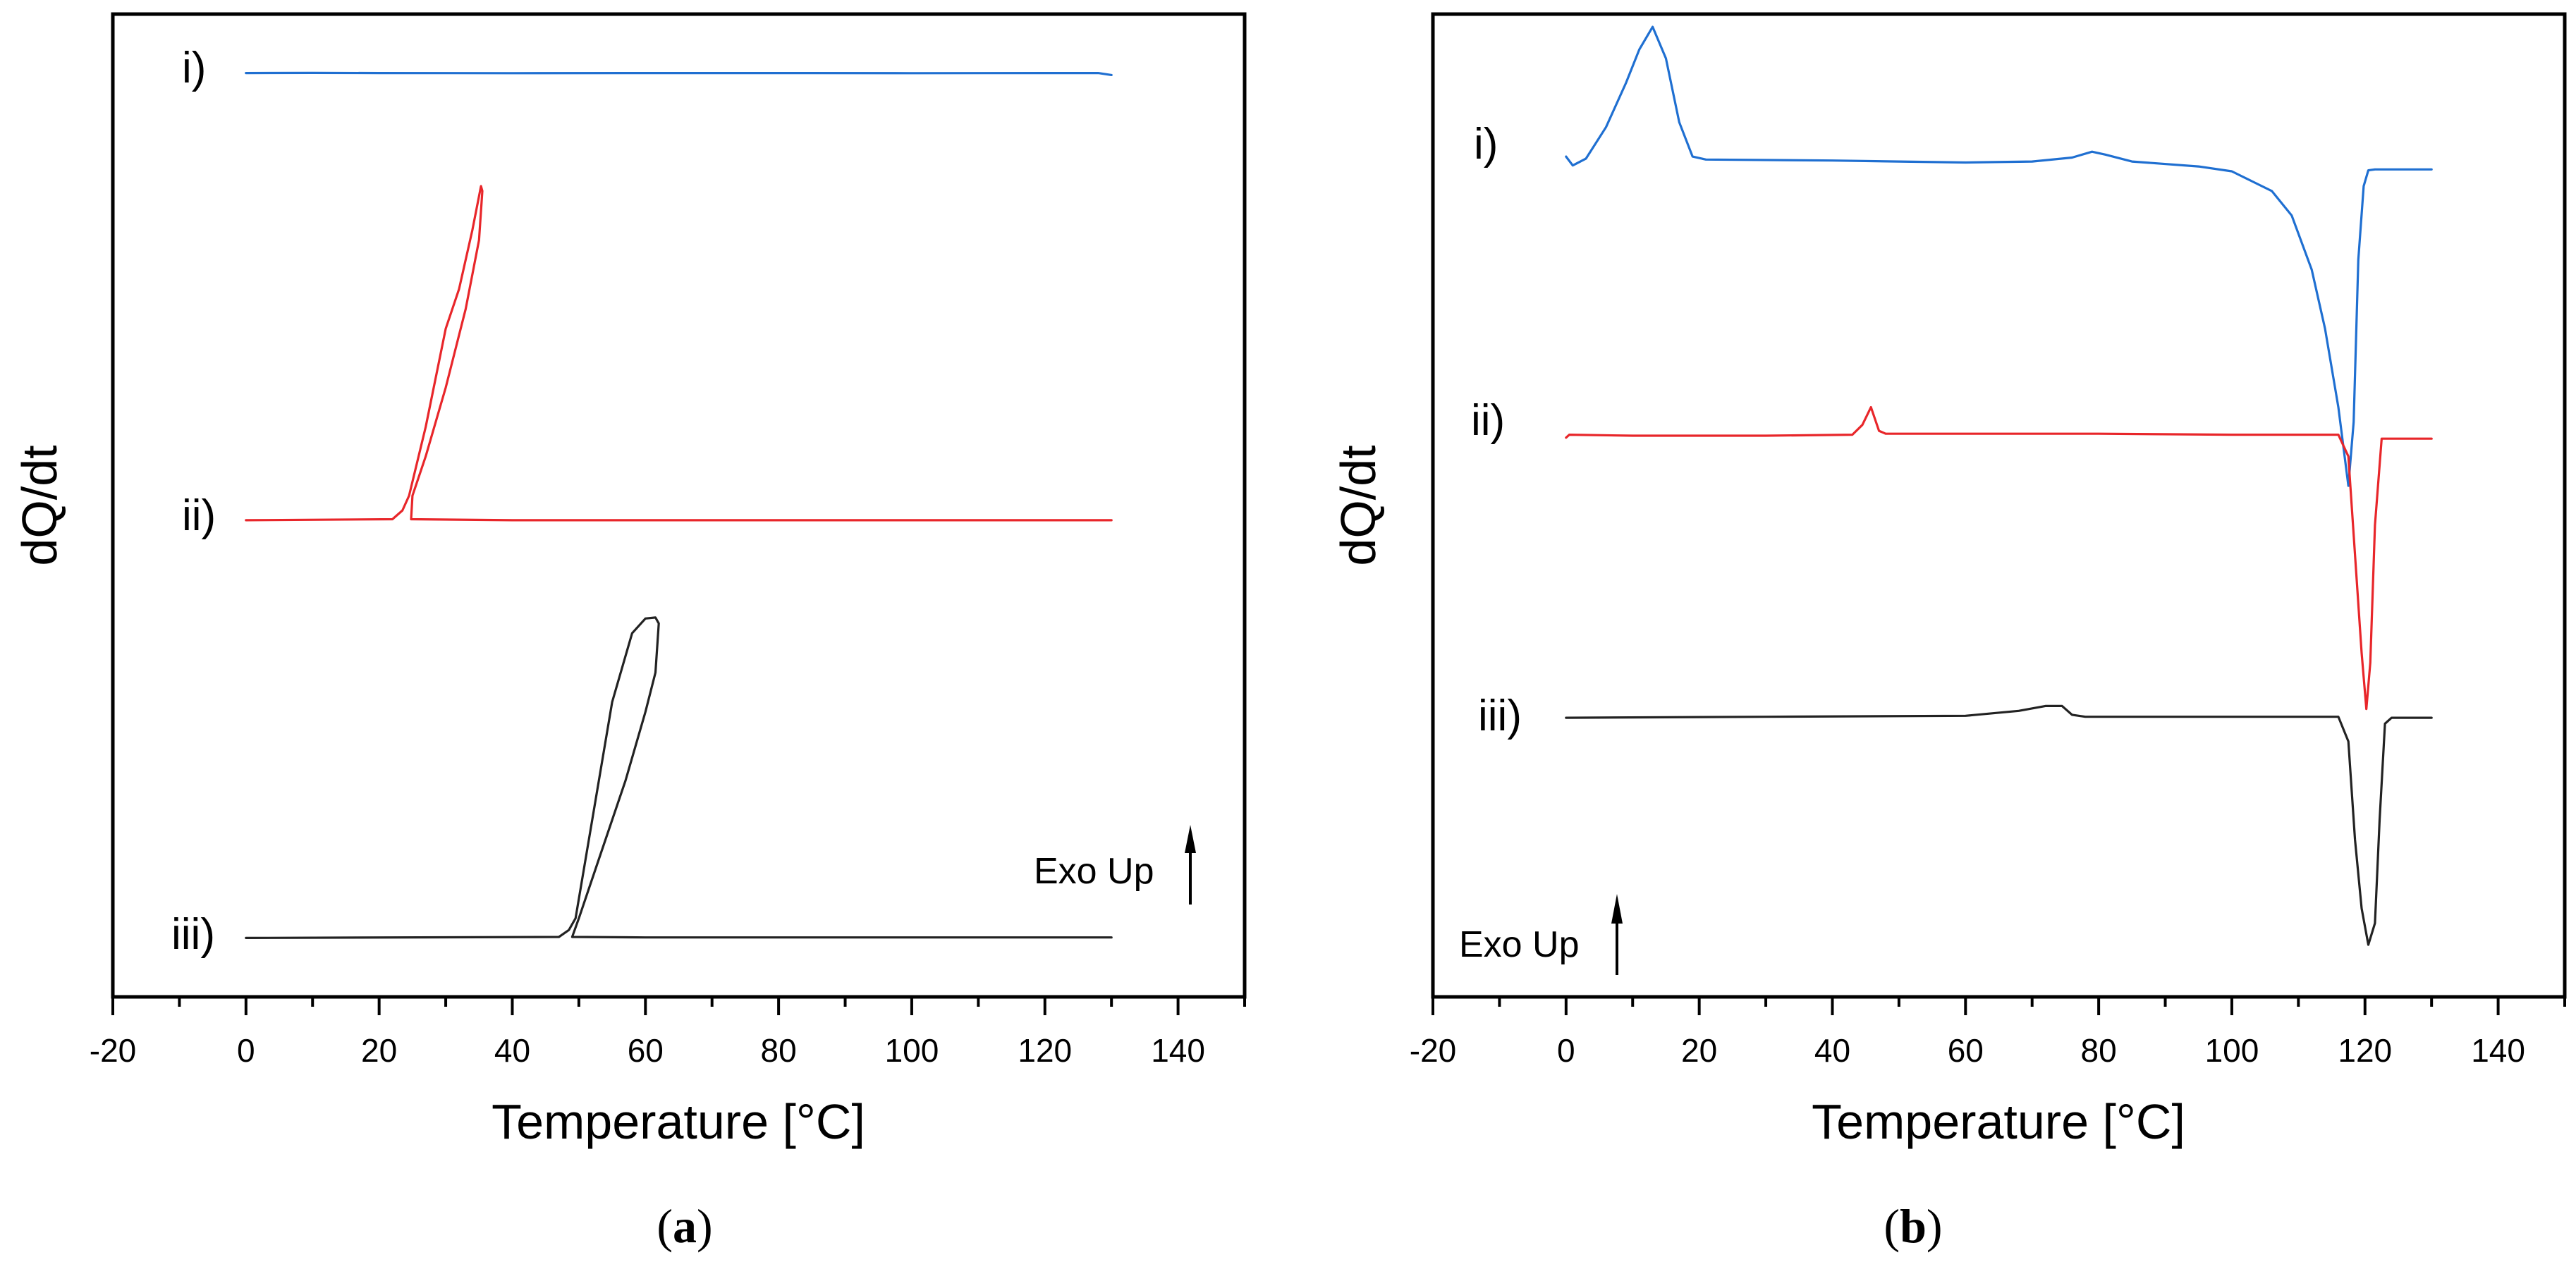 The width and height of the screenshot is (2576, 1269). I want to click on caption-a: (a), so click(685, 1226).